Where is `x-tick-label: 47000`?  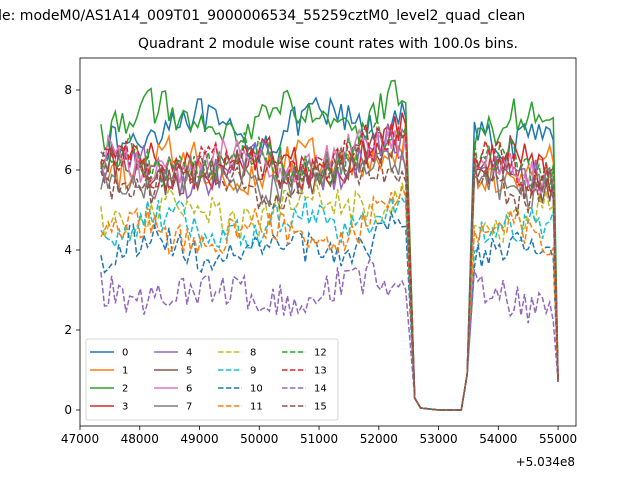
x-tick-label: 47000 is located at coordinates (80, 439).